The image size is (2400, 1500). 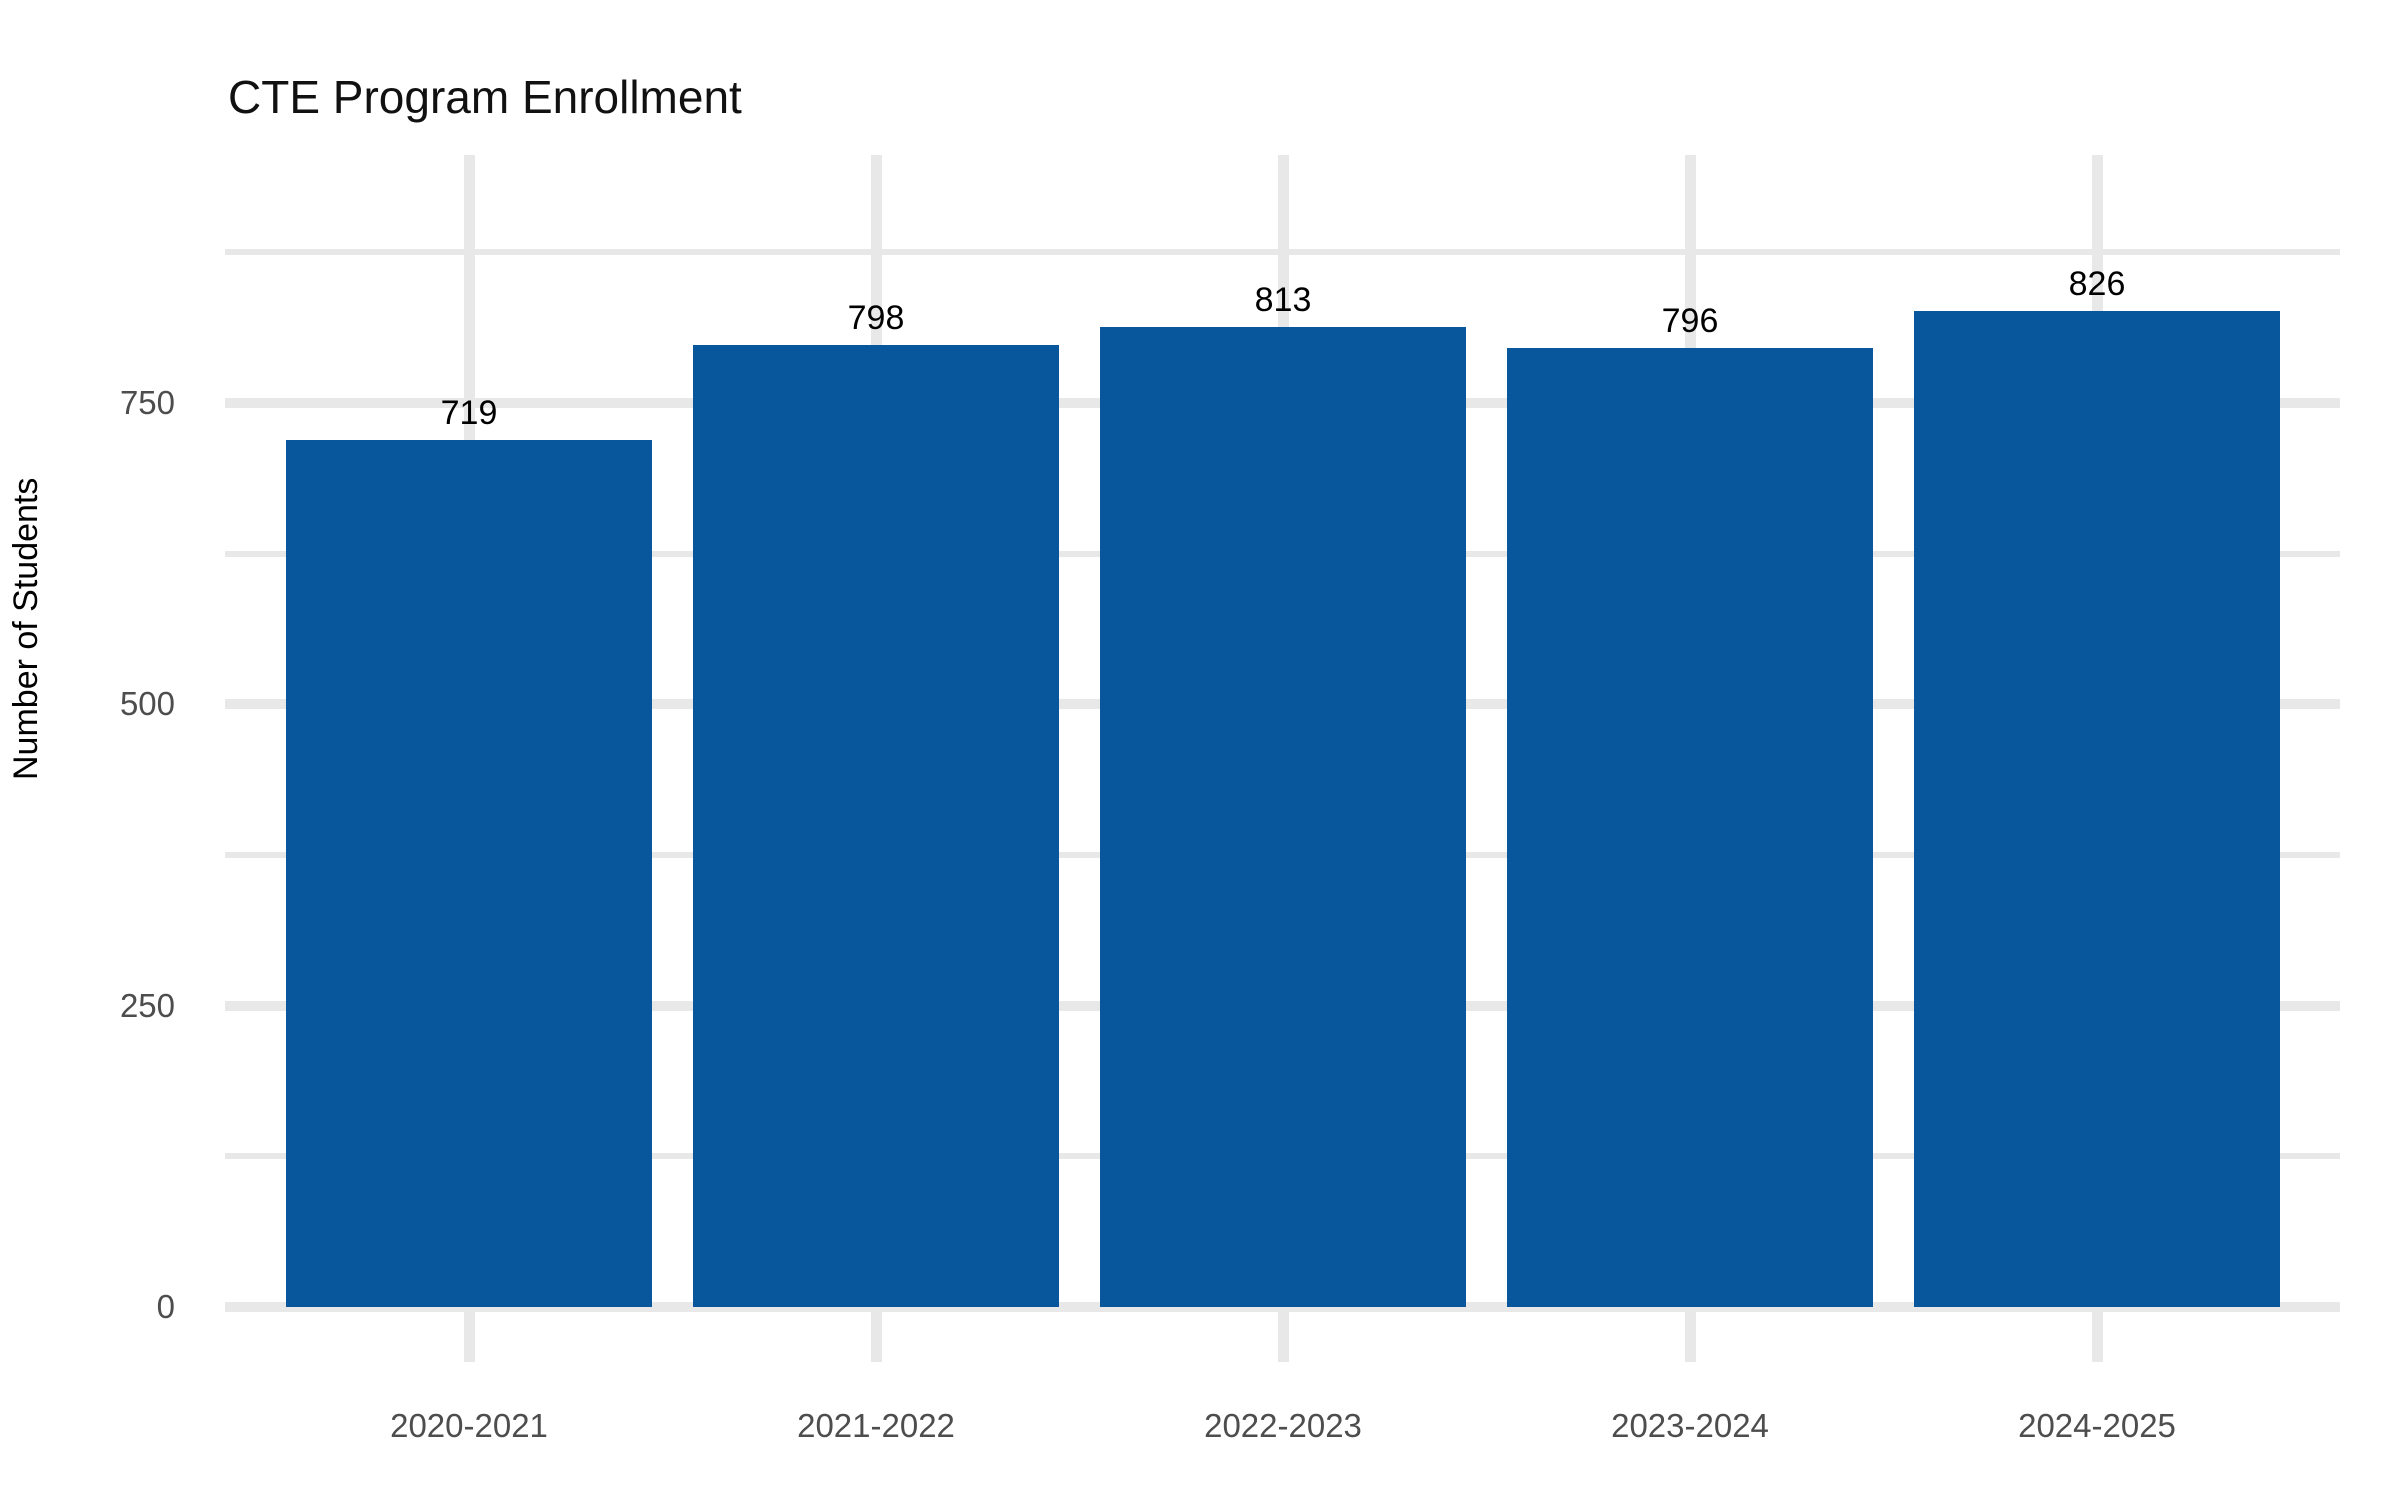 What do you see at coordinates (147, 403) in the screenshot?
I see `y-axis-tick-label: 750` at bounding box center [147, 403].